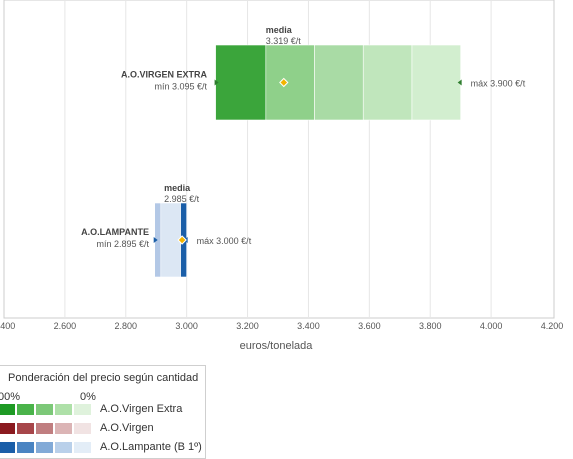 This screenshot has width=573, height=459. Describe the element at coordinates (88, 397) in the screenshot. I see `legend-scale-right: 0%` at that location.